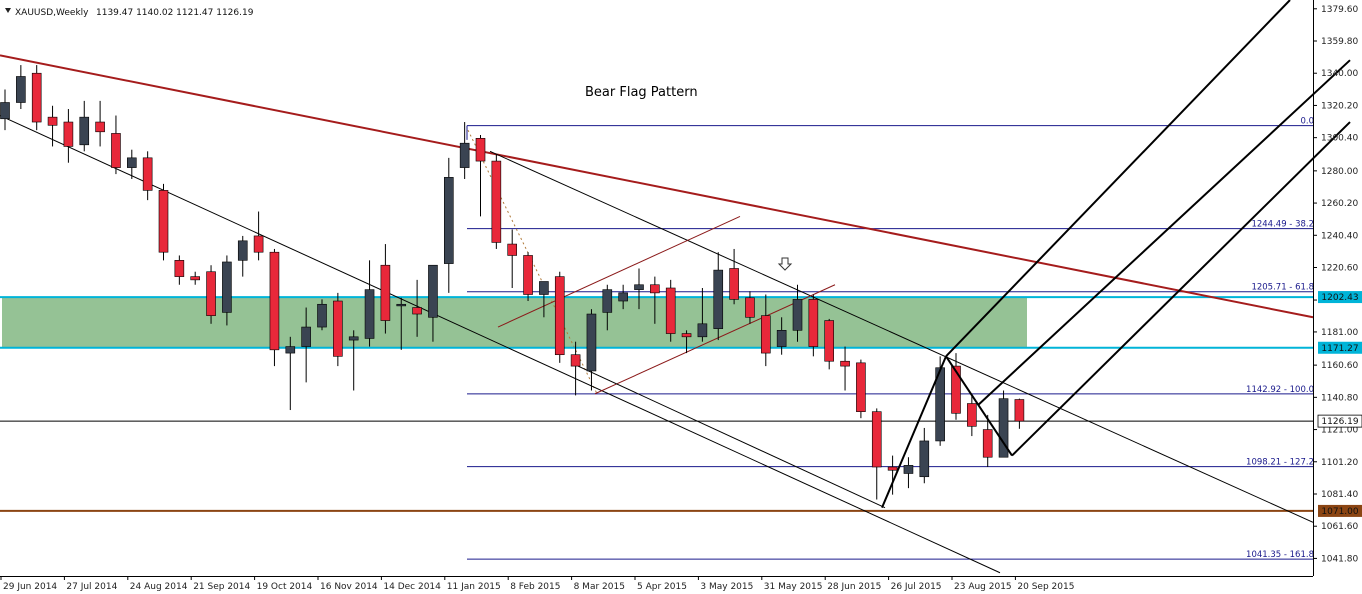  I want to click on flag-upper-line, so click(619, 271).